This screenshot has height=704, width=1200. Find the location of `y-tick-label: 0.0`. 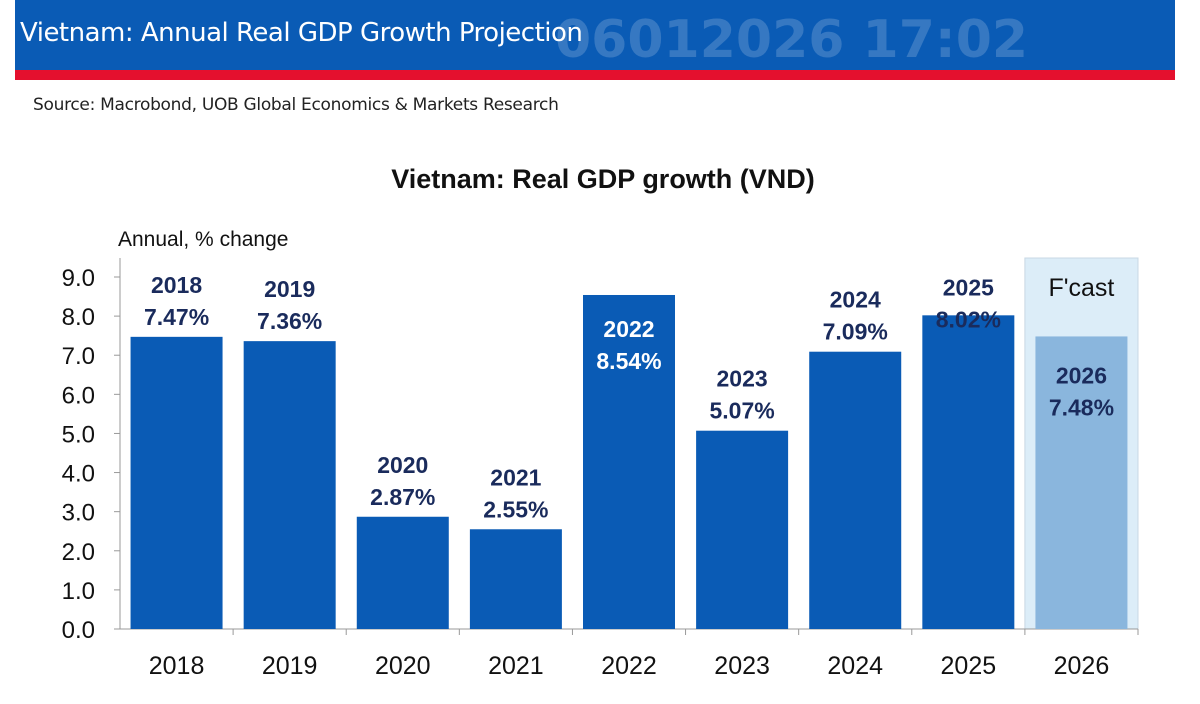

y-tick-label: 0.0 is located at coordinates (78, 630).